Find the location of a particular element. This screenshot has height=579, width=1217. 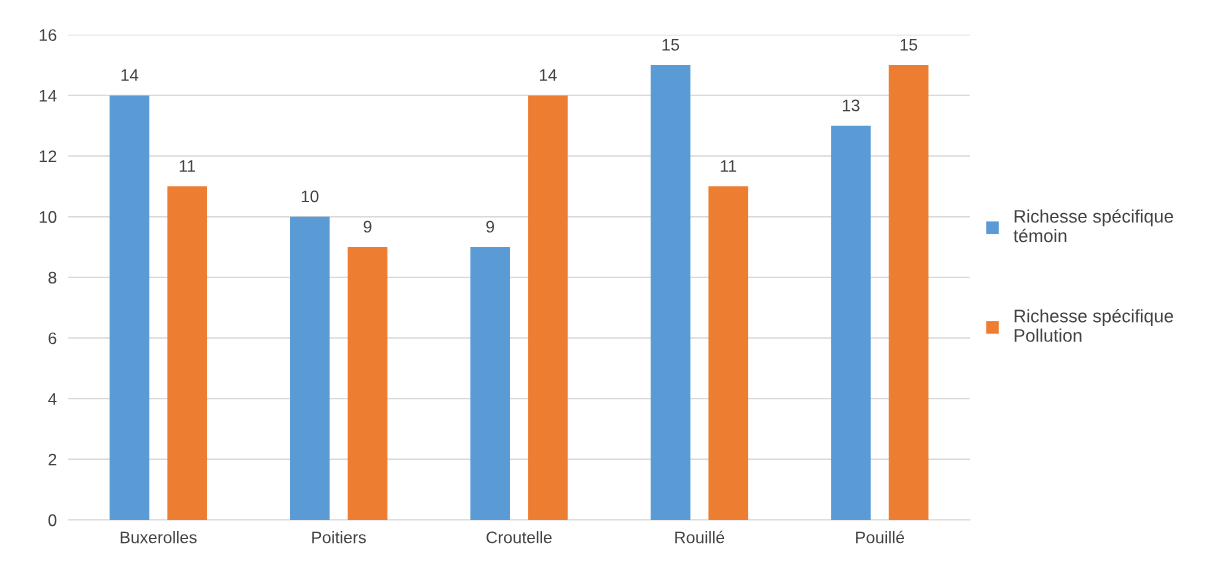

y-tick-label: 14 is located at coordinates (48, 95).